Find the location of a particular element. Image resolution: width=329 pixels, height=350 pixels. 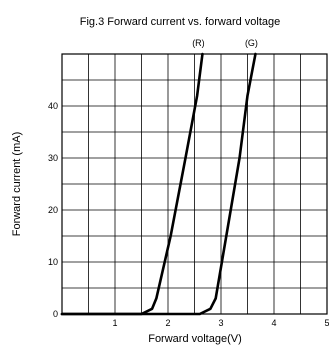

series-label: (R) is located at coordinates (198, 43).